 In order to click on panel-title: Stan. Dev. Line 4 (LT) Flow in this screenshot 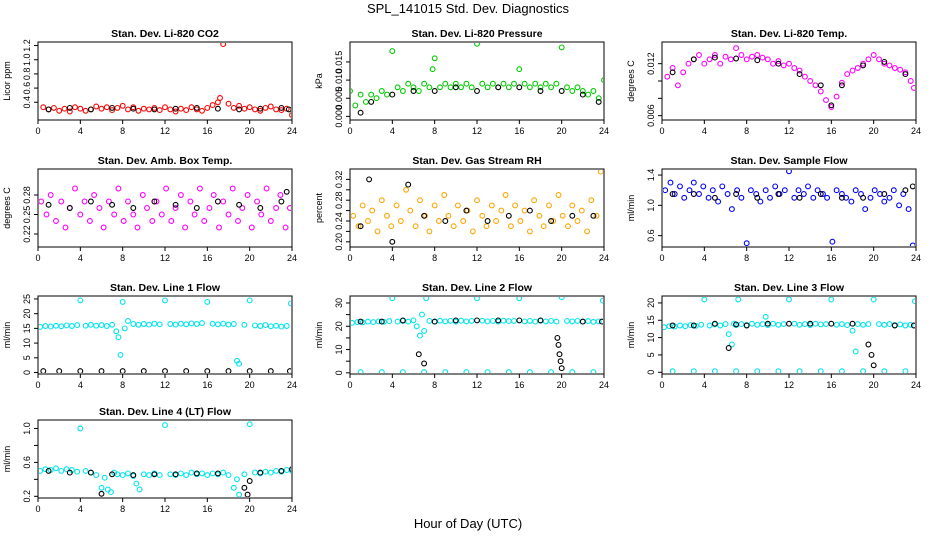, I will do `click(165, 412)`.